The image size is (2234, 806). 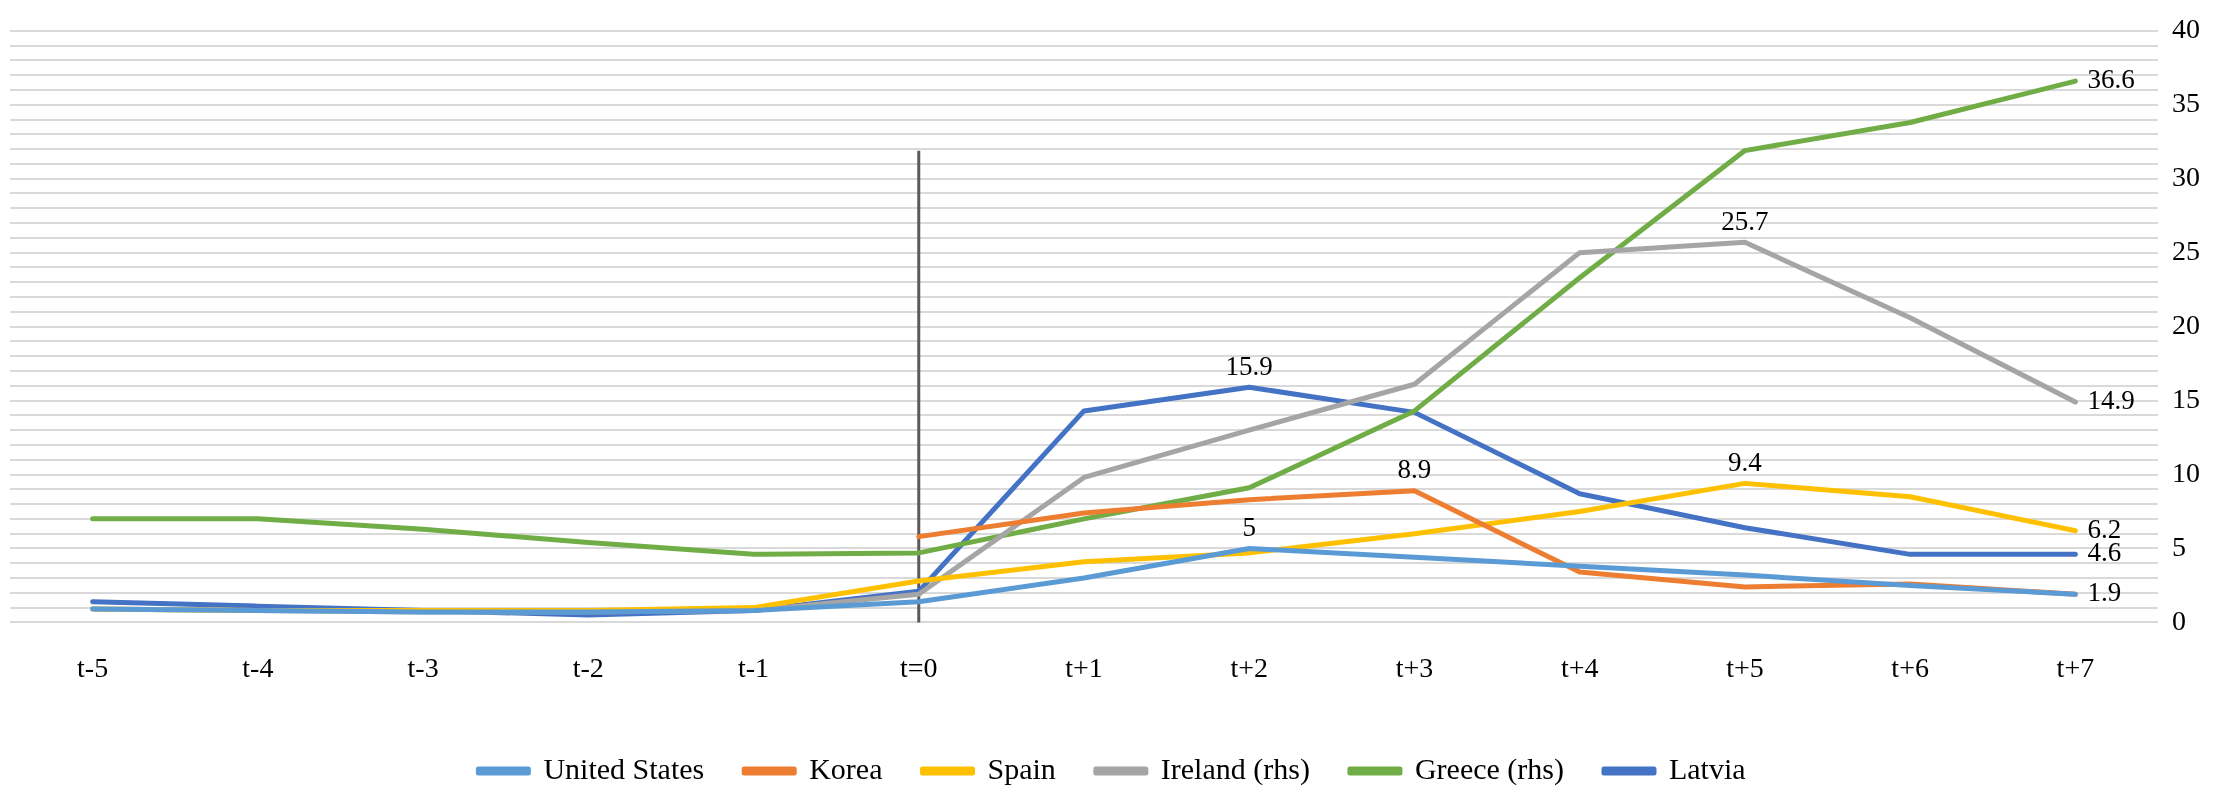 I want to click on legend-label: Spain, so click(x=1021, y=768).